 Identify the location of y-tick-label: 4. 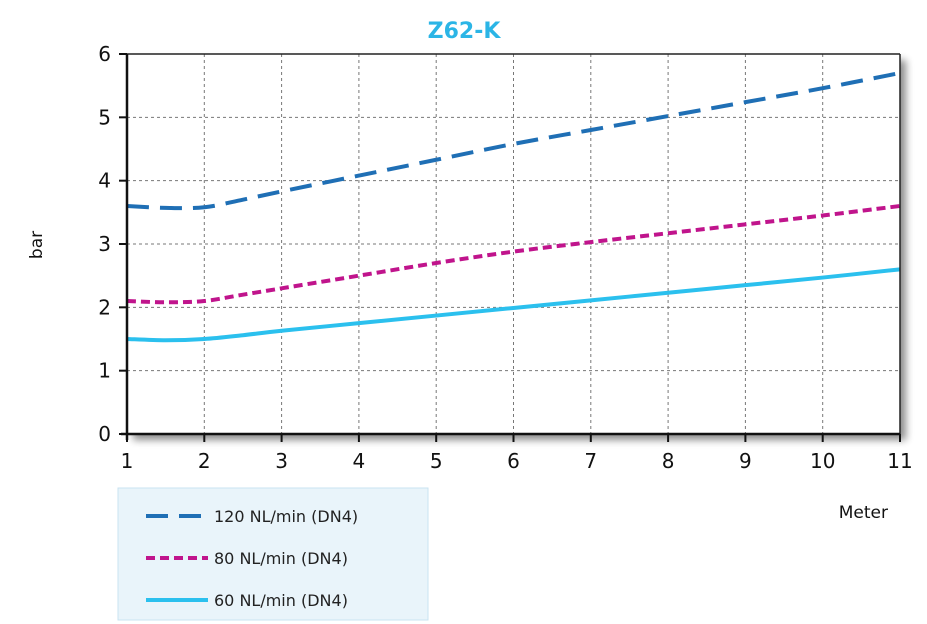
(104, 181).